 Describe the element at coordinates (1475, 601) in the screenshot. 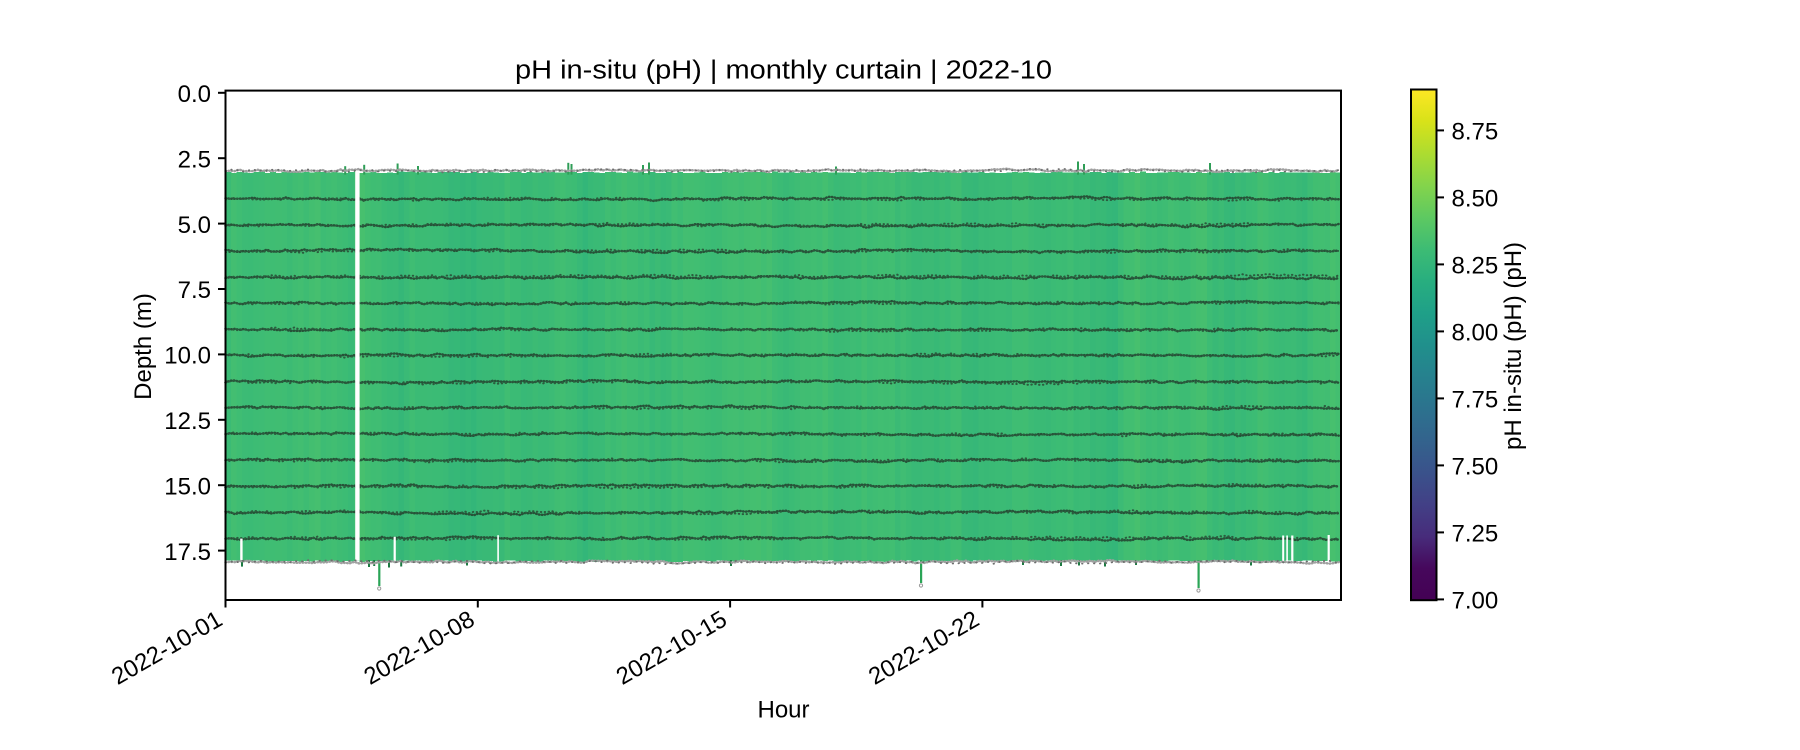

I see `svg-text: 7.00` at that location.